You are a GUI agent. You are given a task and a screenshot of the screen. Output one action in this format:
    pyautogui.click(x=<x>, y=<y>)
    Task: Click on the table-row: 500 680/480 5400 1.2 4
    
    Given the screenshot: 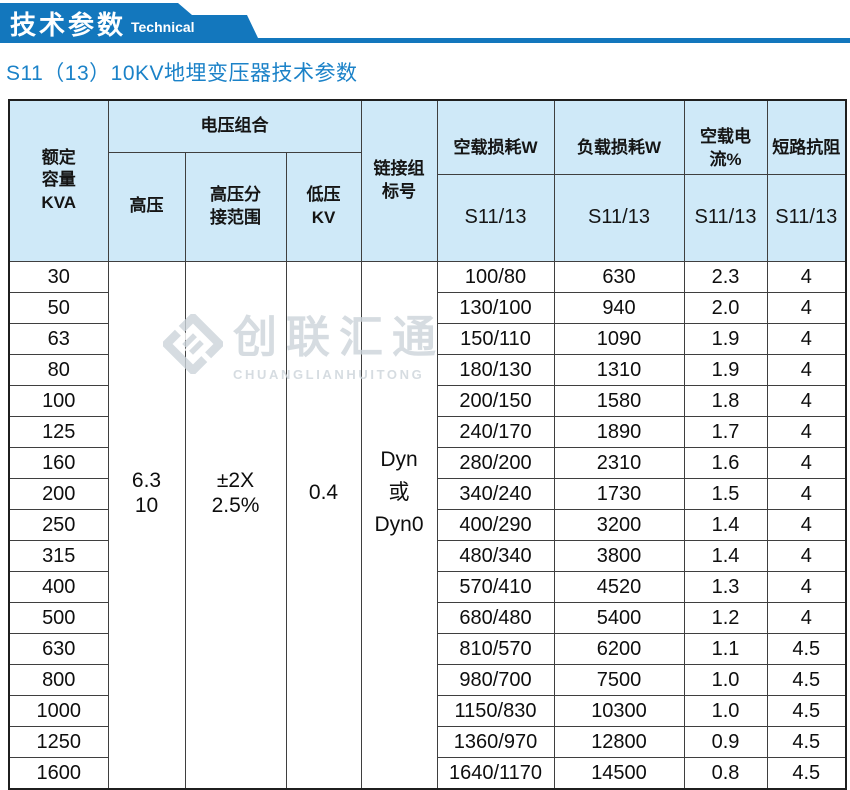 What is the action you would take?
    pyautogui.click(x=427, y=617)
    